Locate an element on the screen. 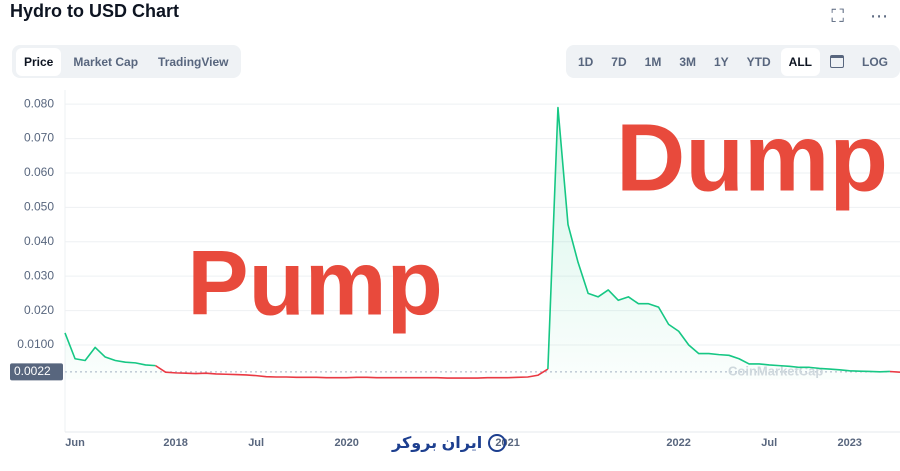  range-button: YTD is located at coordinates (758, 61).